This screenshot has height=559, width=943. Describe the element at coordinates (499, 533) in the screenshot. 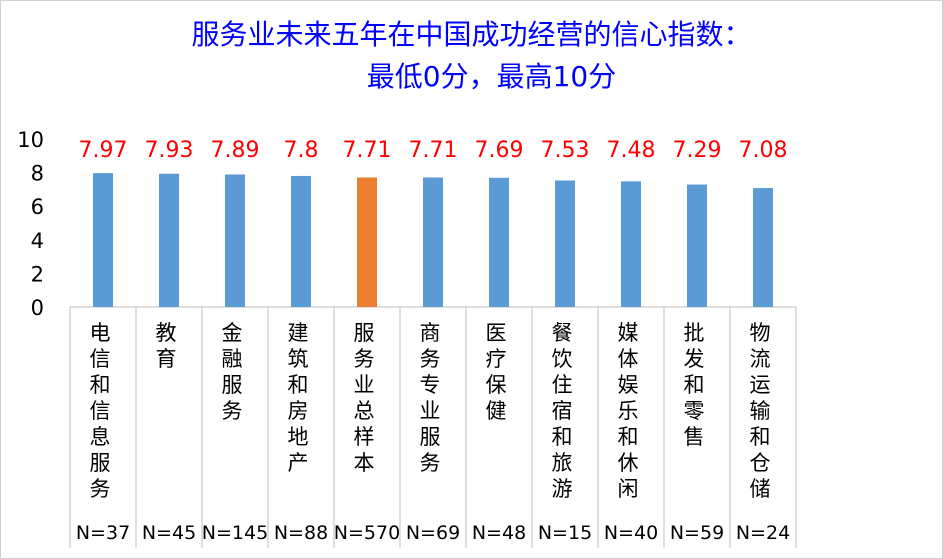

I see `sample-size-label: N=48` at that location.